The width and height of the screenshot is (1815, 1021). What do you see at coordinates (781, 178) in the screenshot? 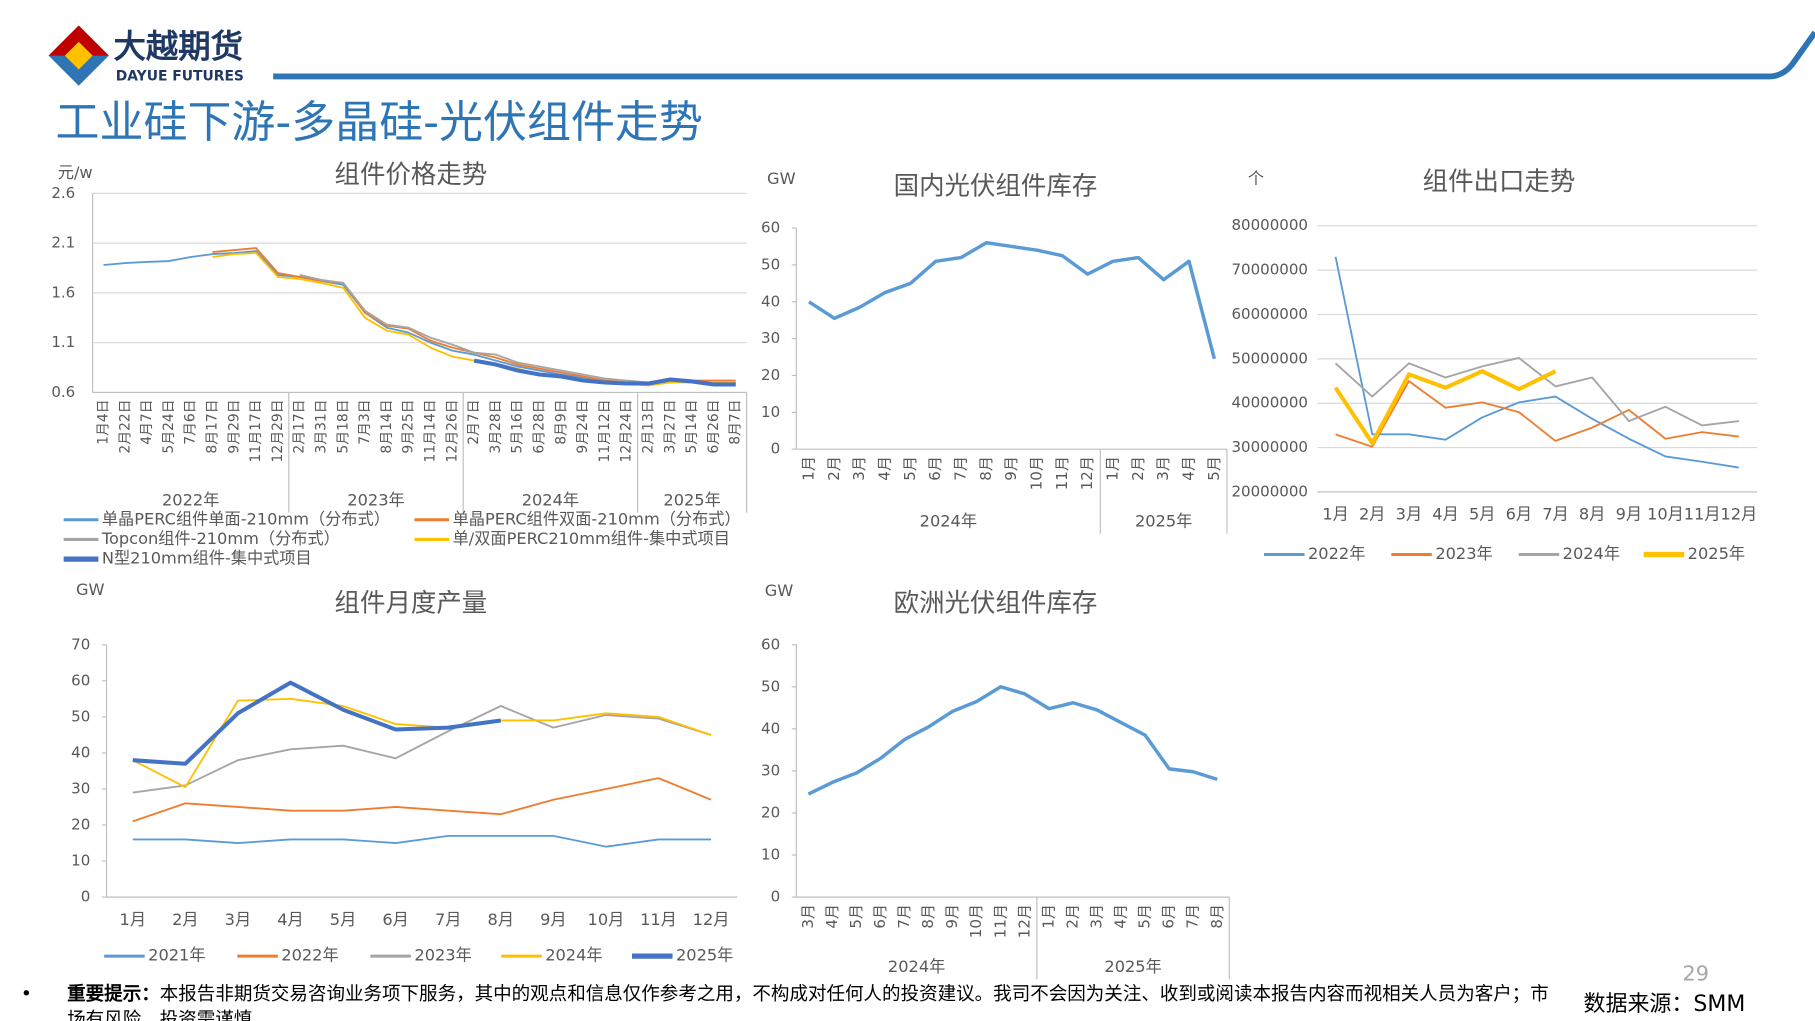
I see `y-unit: GW` at bounding box center [781, 178].